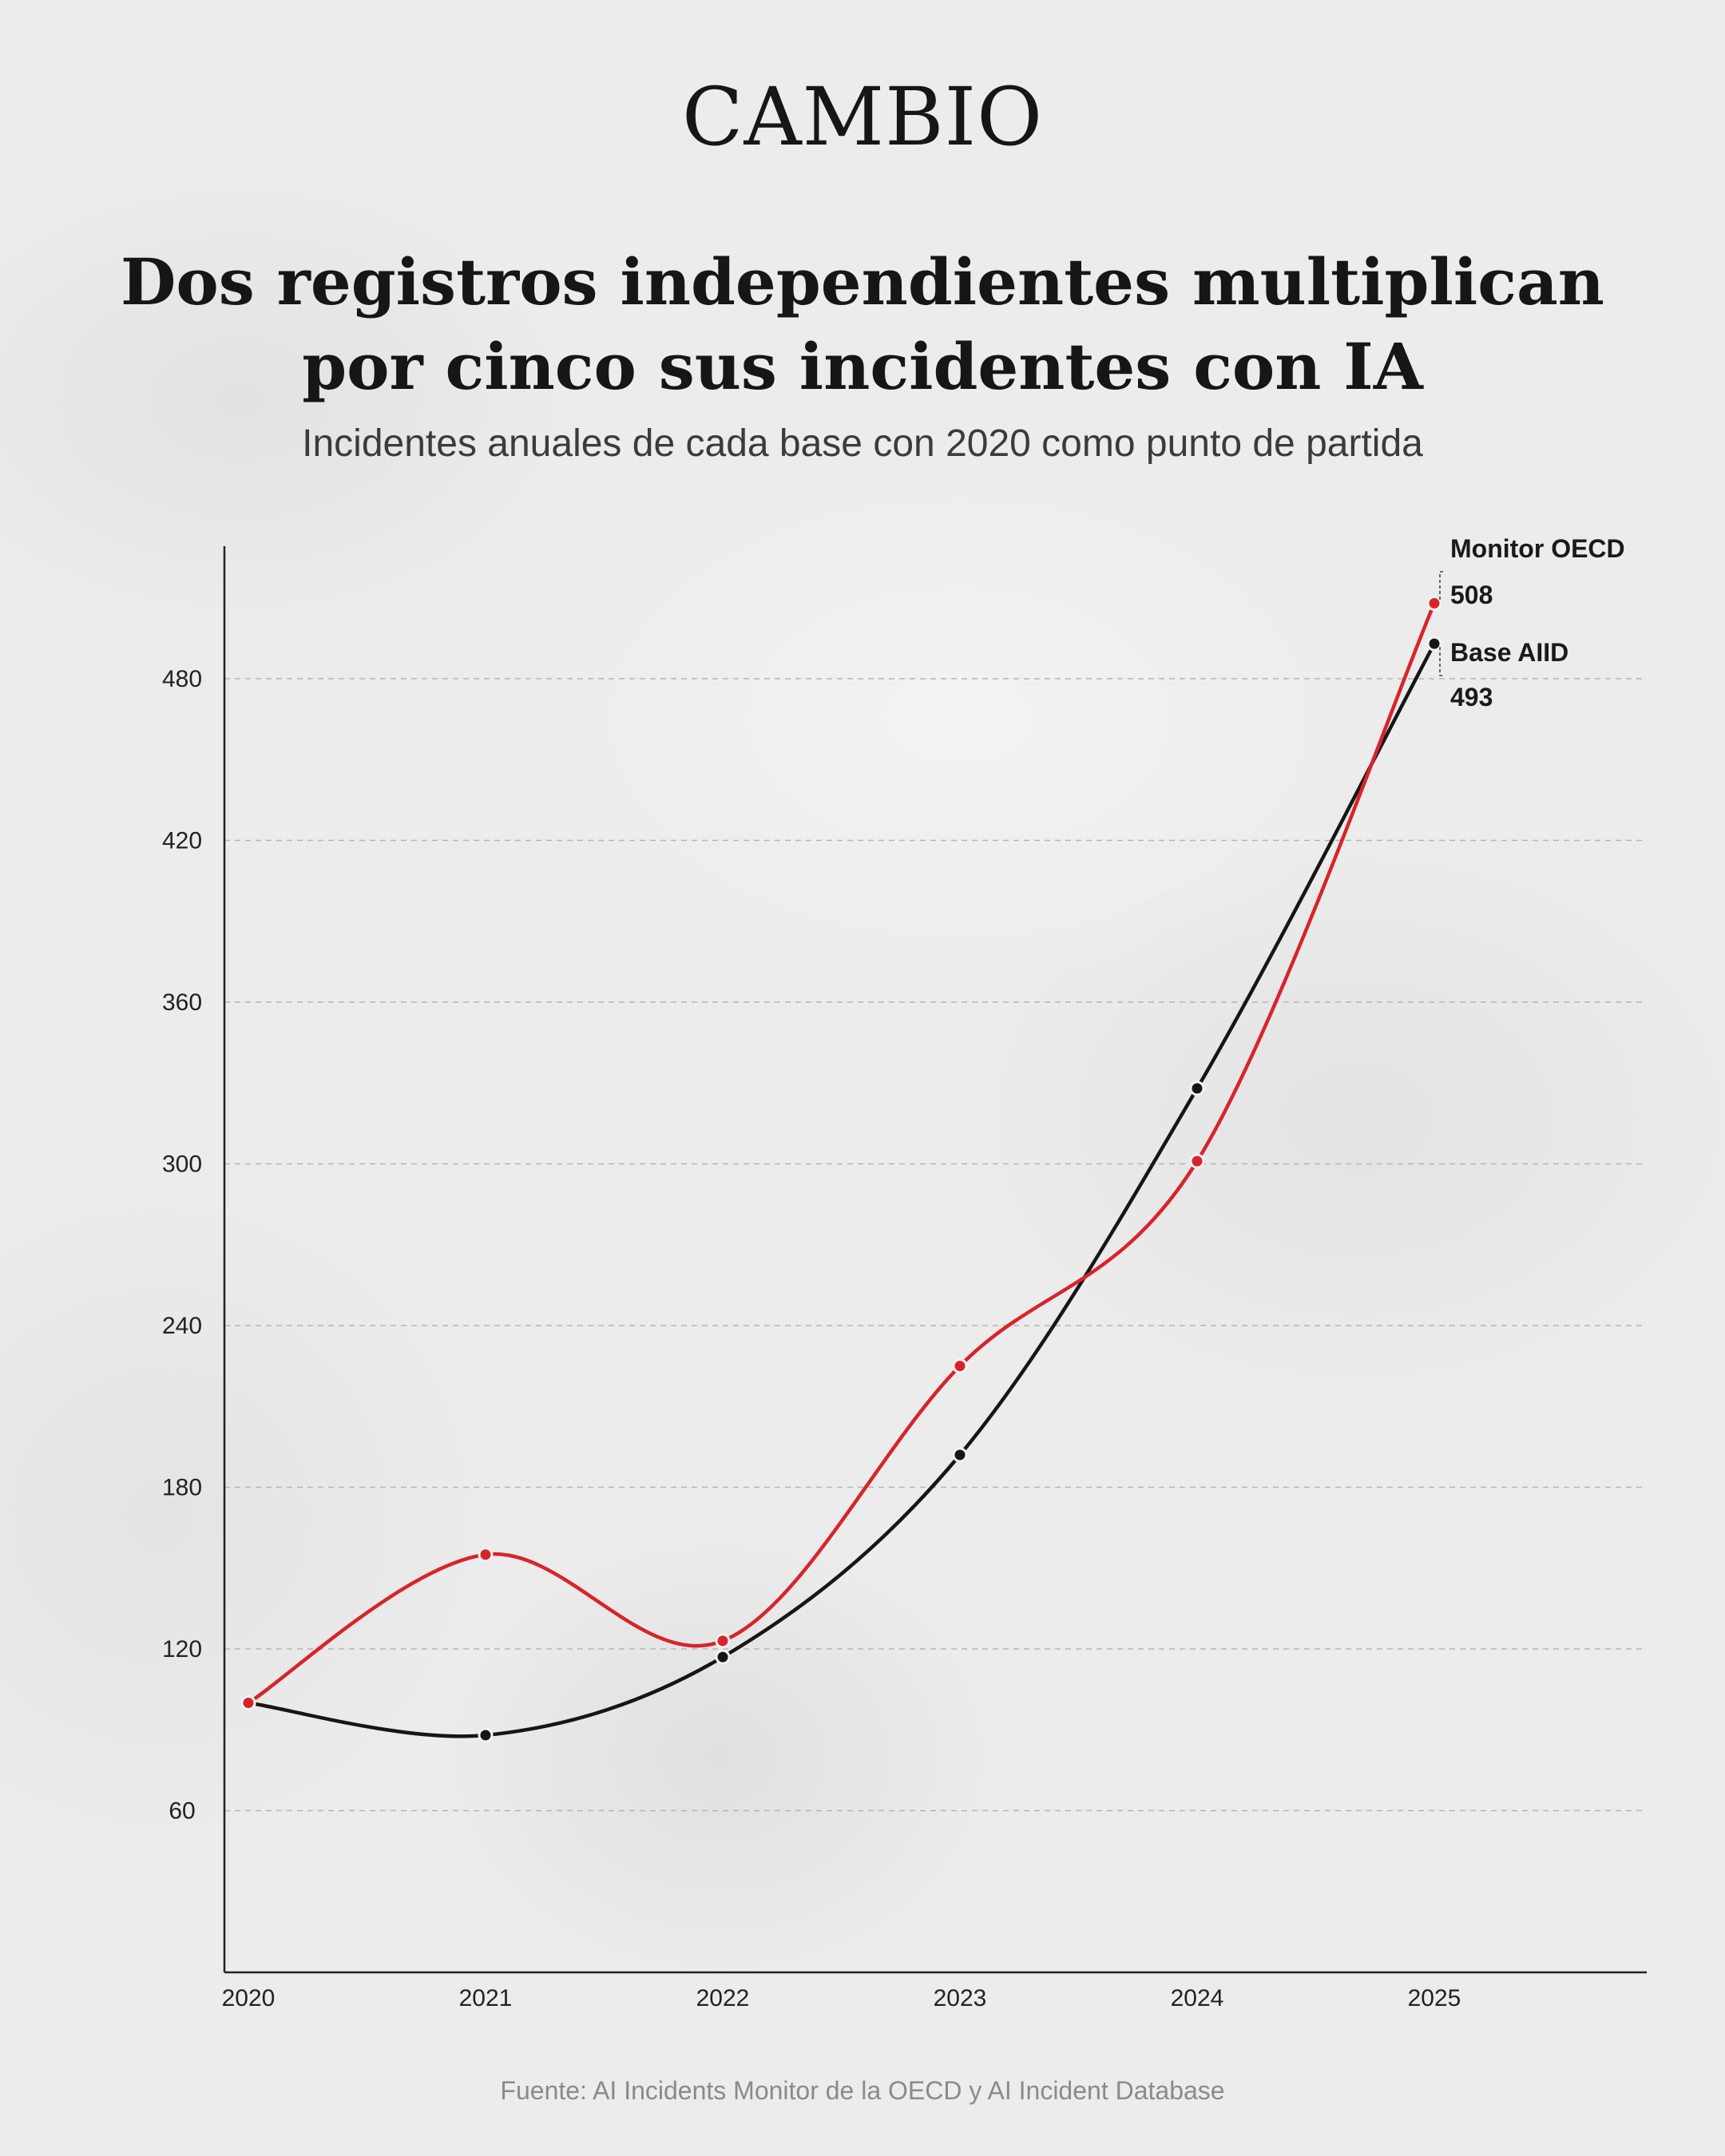 The height and width of the screenshot is (2156, 1725). Describe the element at coordinates (723, 1657) in the screenshot. I see `data-point-aiid-2022` at that location.